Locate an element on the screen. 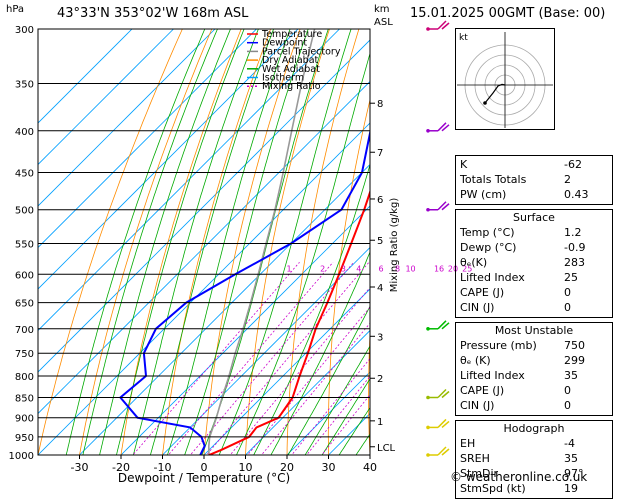 This screenshot has width=629, height=503. hodograph-stat-value: 35 is located at coordinates (571, 458).